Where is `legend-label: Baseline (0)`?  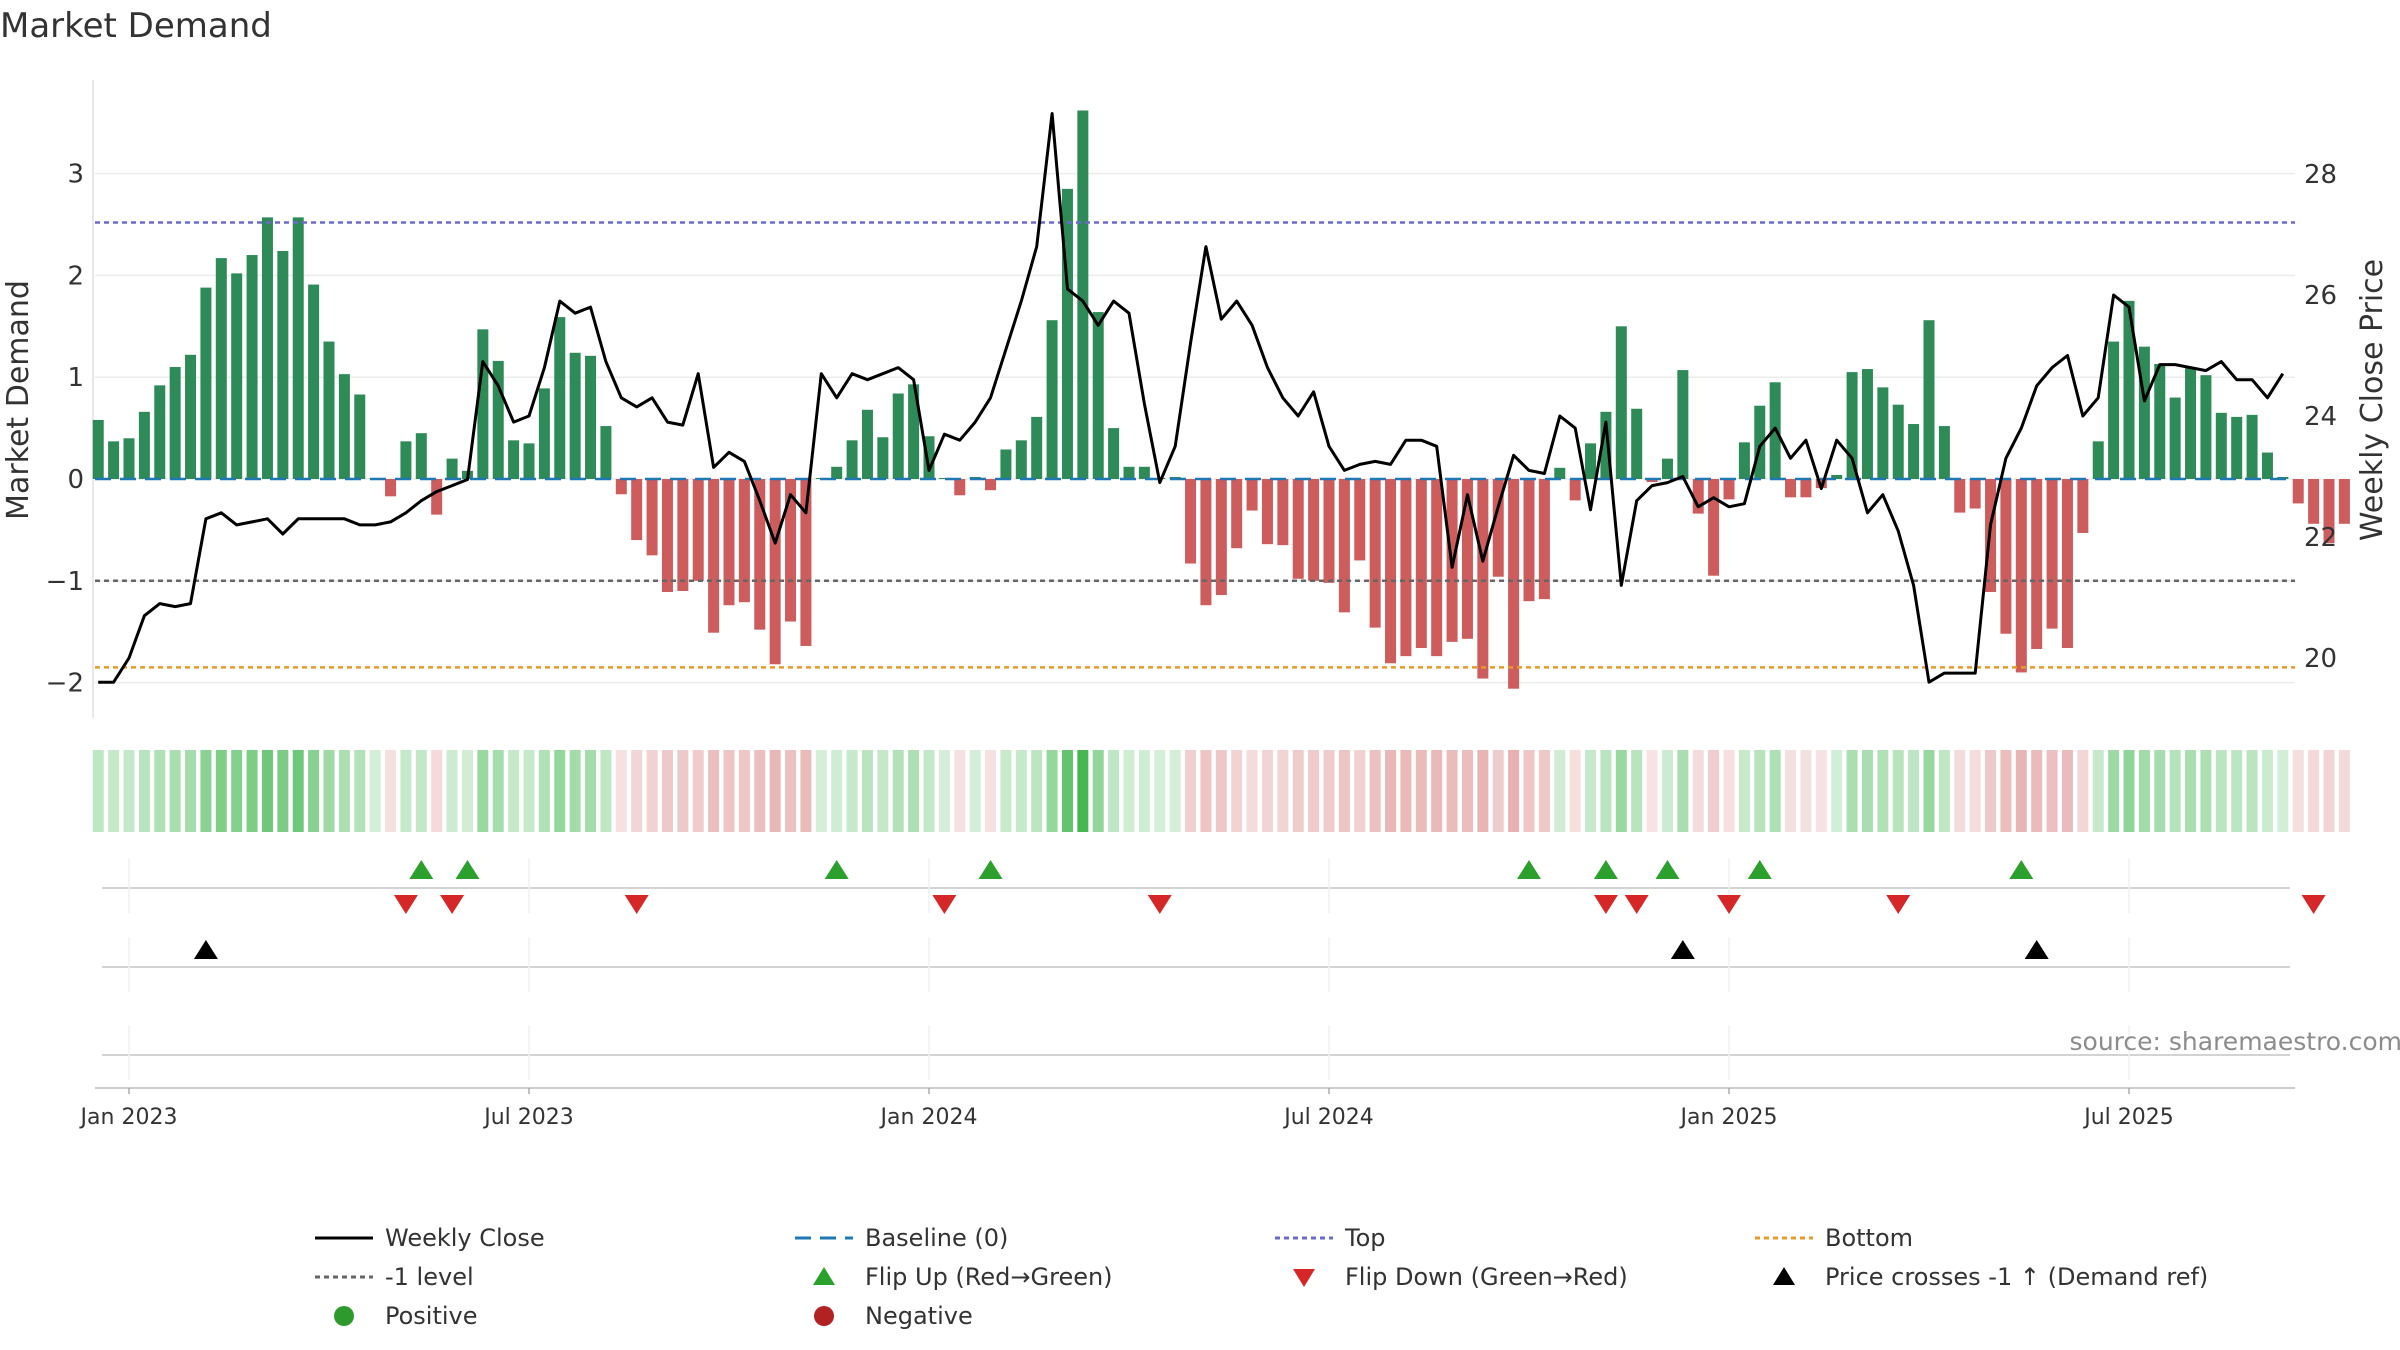
legend-label: Baseline (0) is located at coordinates (936, 1238).